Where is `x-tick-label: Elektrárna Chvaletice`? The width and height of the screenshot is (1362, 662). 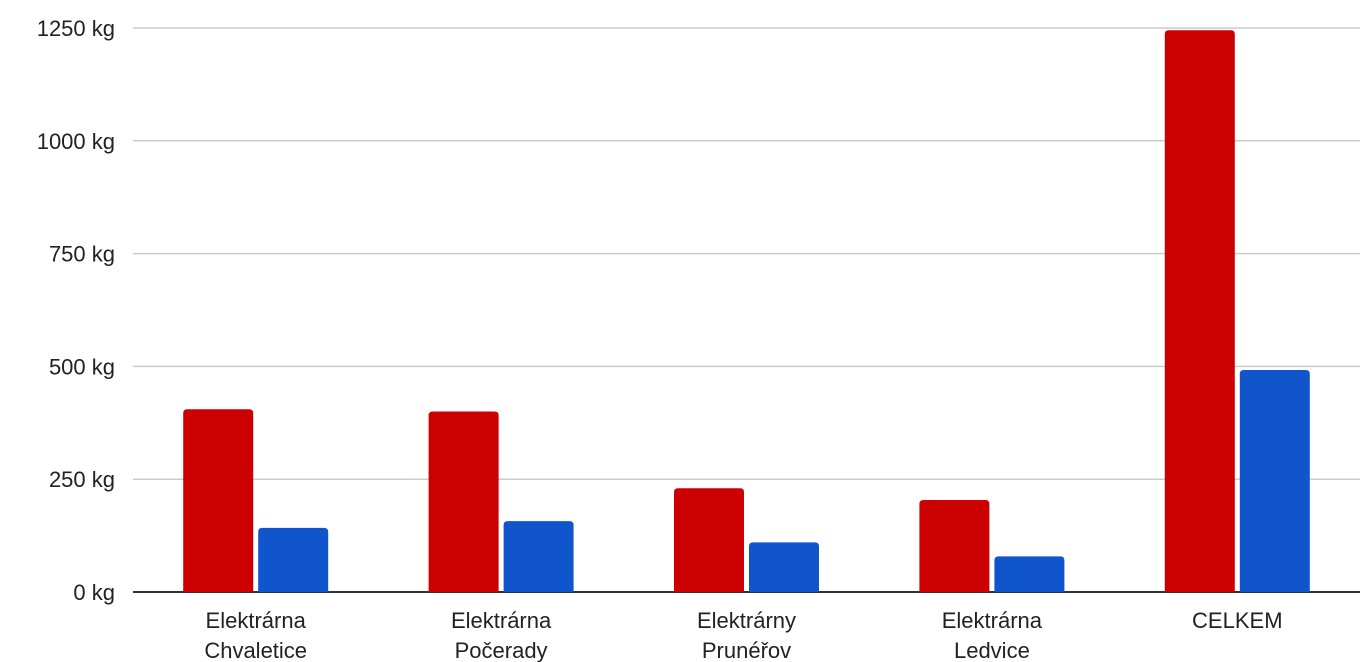
x-tick-label: Elektrárna Chvaletice is located at coordinates (255, 635).